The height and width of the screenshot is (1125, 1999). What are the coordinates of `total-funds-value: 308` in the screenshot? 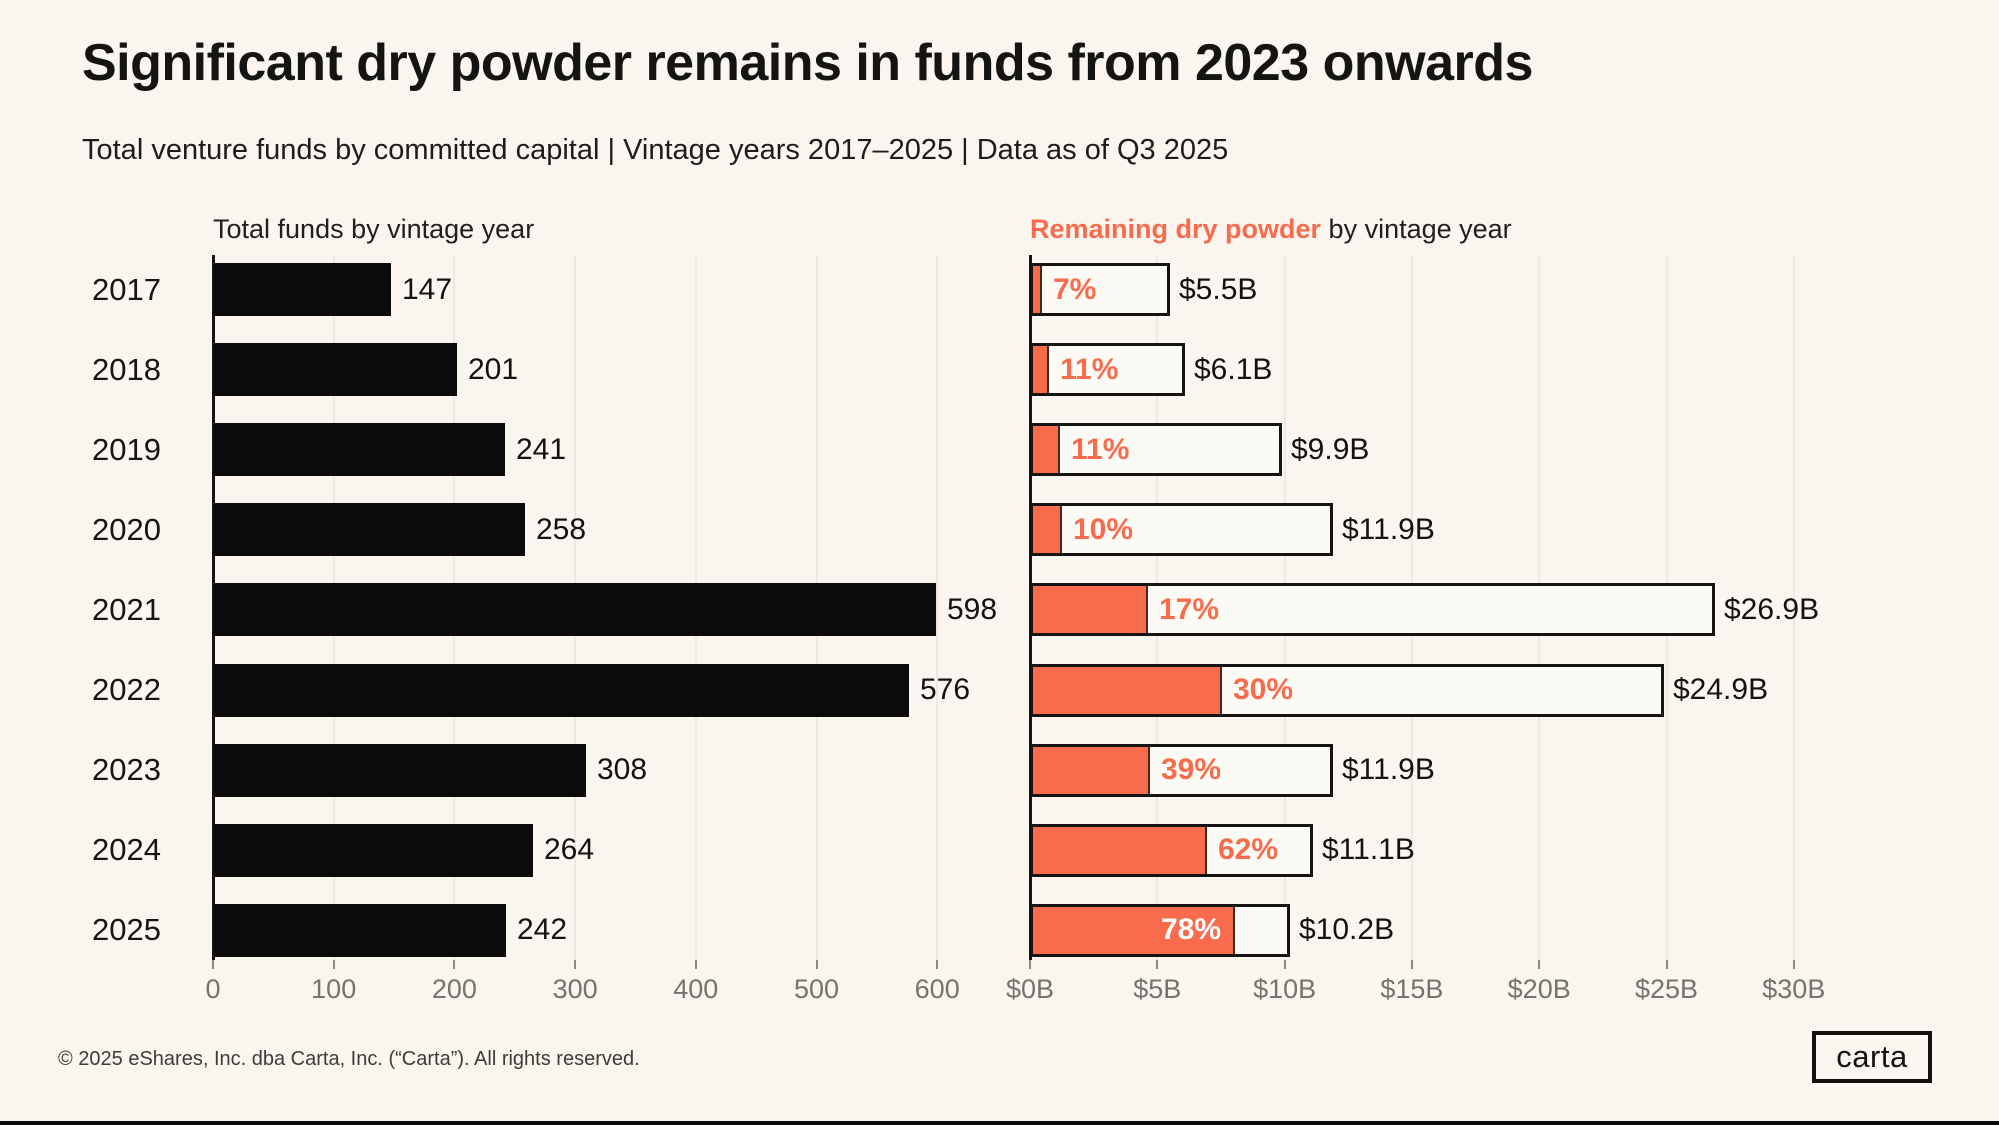 It's located at (622, 770).